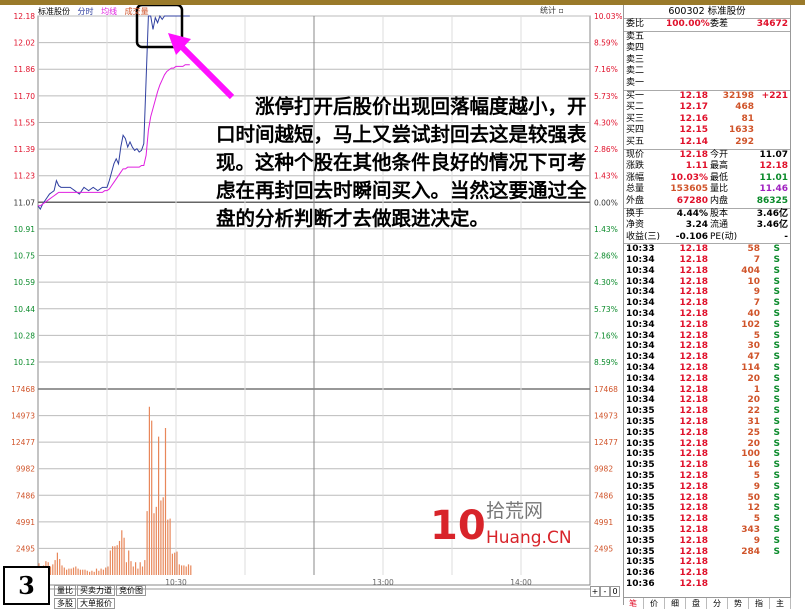  Describe the element at coordinates (738, 603) in the screenshot. I see `tab-5: 势` at that location.